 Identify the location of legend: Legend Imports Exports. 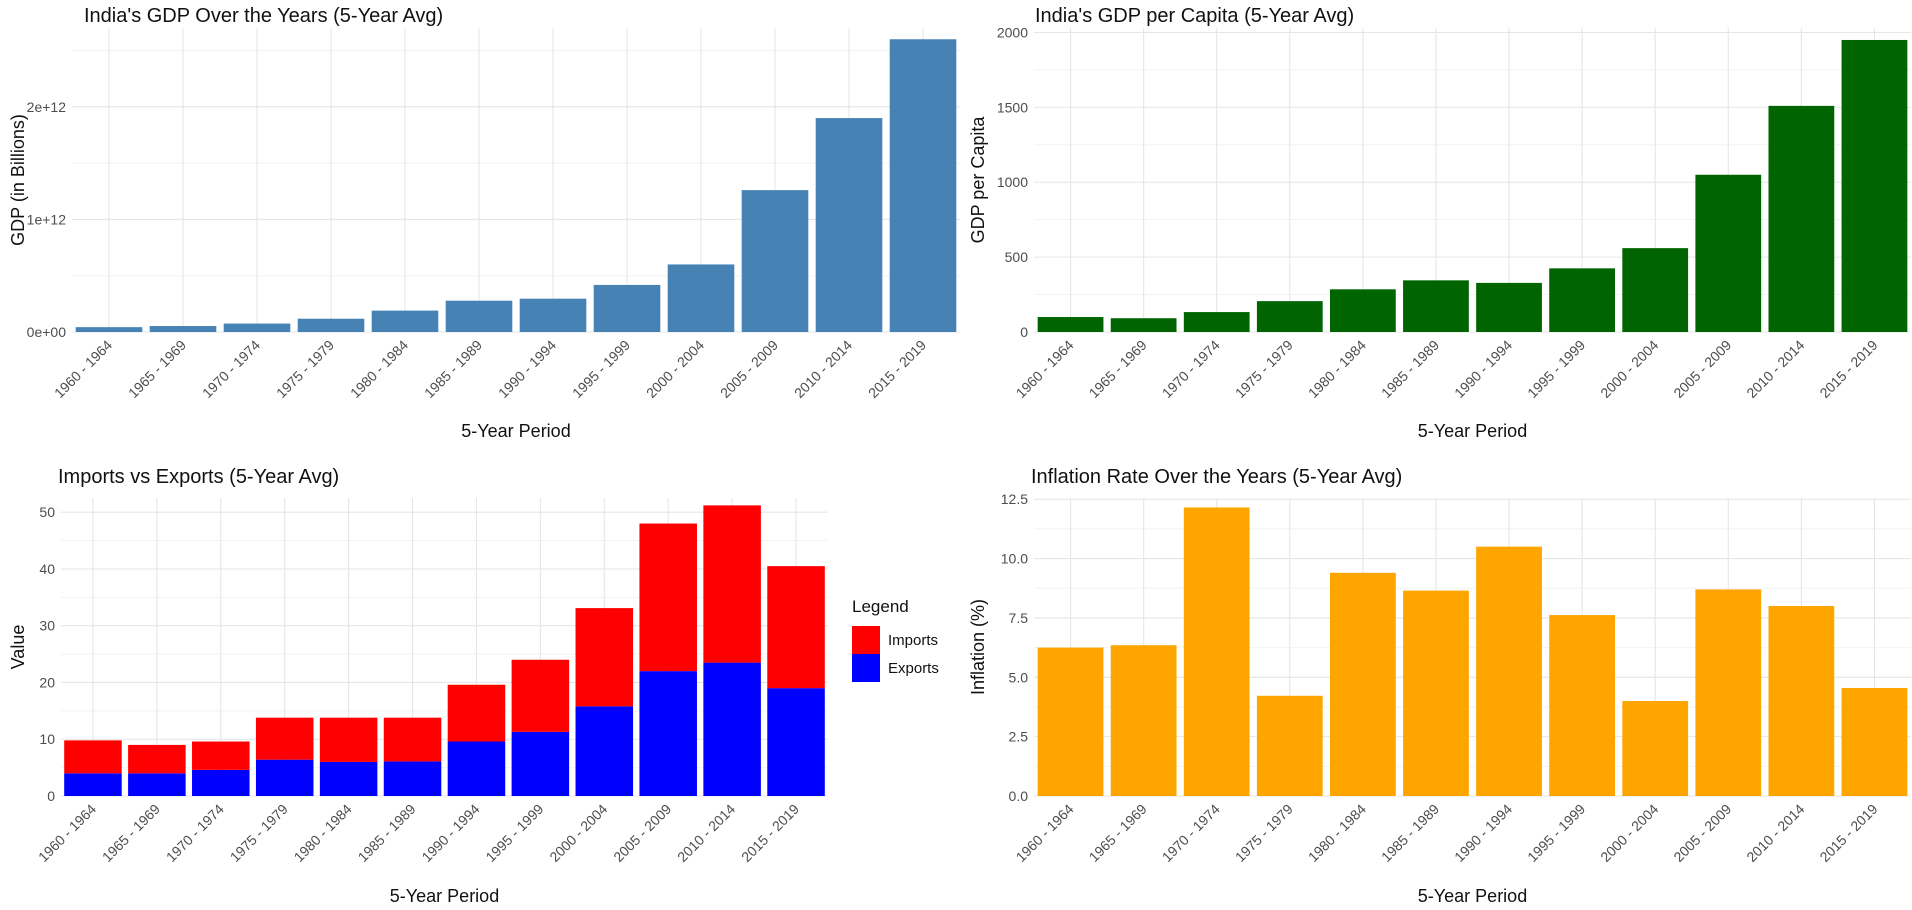
(895, 639).